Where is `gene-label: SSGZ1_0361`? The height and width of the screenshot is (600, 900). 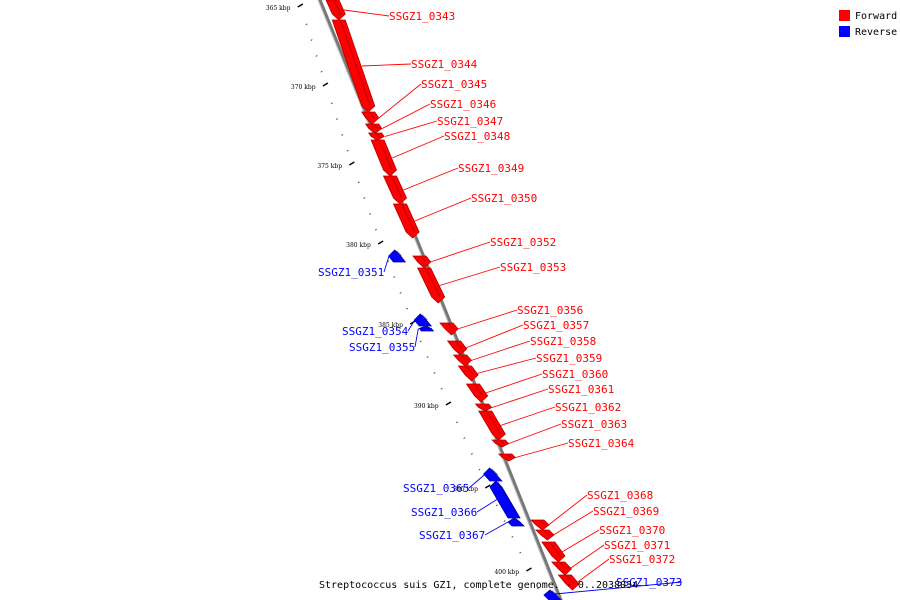
gene-label: SSGZ1_0361 is located at coordinates (581, 389).